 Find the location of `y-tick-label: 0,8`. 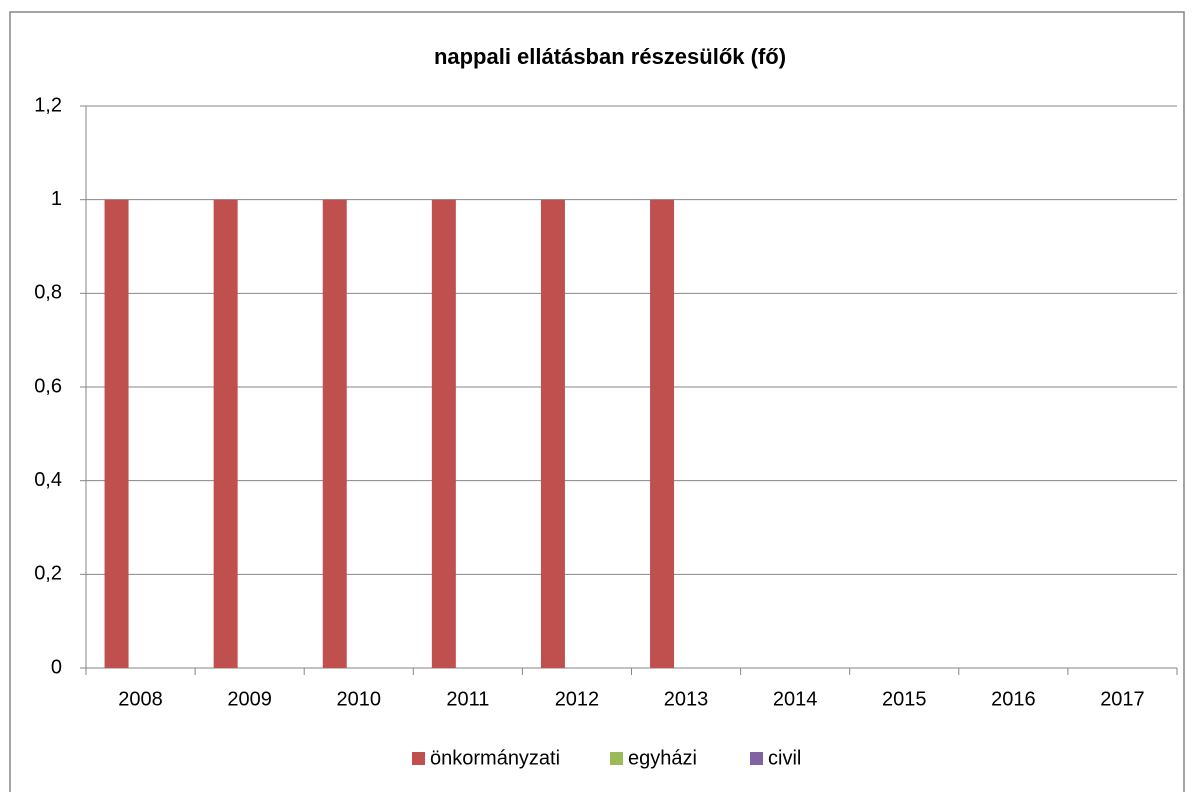

y-tick-label: 0,8 is located at coordinates (48, 293).